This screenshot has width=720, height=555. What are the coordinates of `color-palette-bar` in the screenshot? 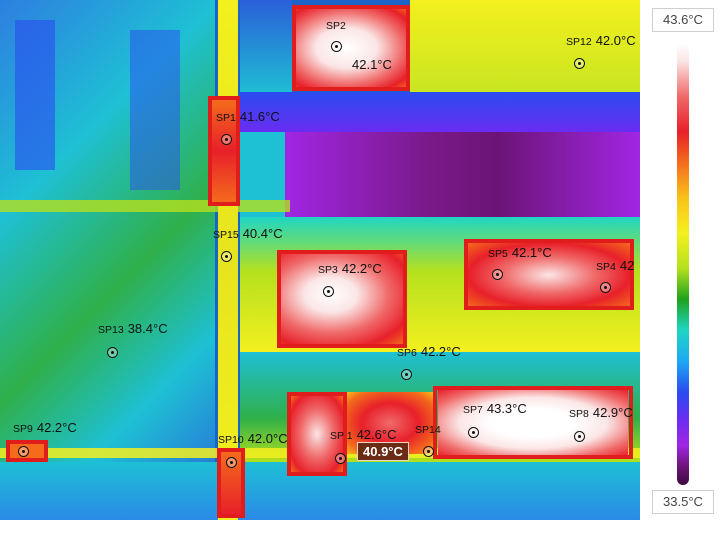 It's located at (683, 264).